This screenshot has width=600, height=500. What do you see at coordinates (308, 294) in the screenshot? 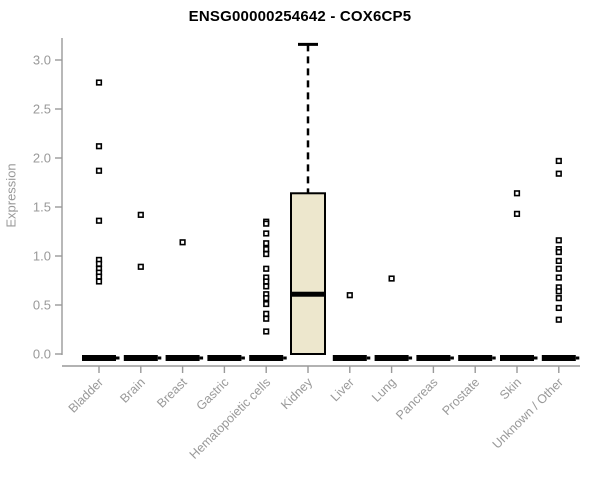
I see `median-line` at bounding box center [308, 294].